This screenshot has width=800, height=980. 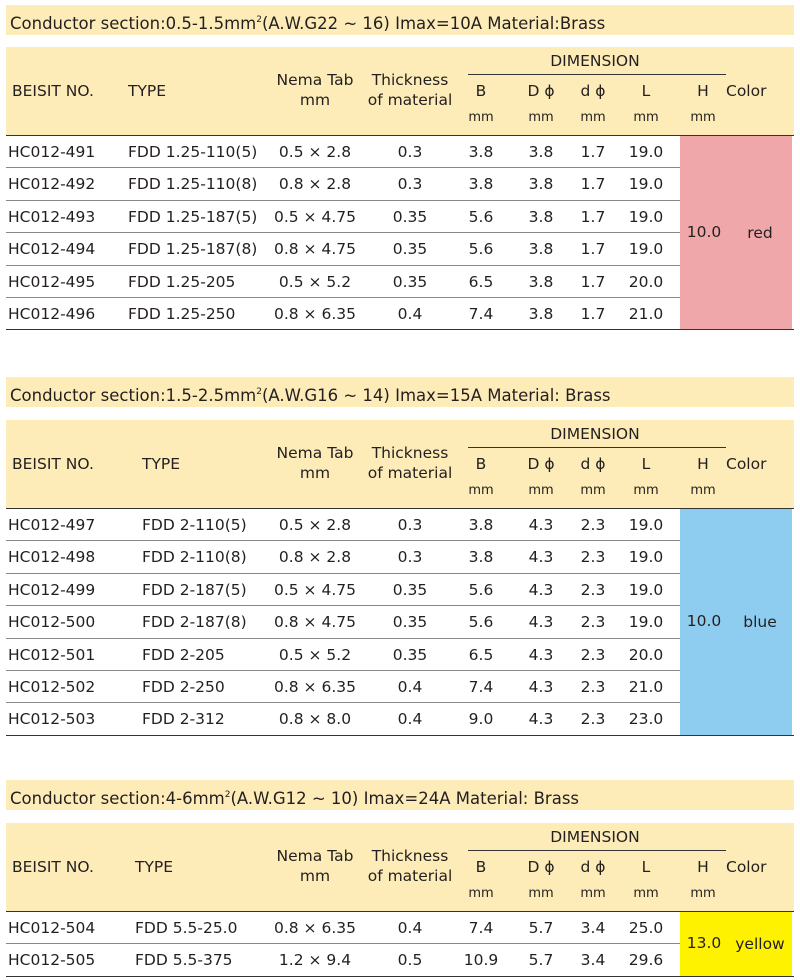 I want to click on cell-no: HC012-501, so click(x=52, y=654).